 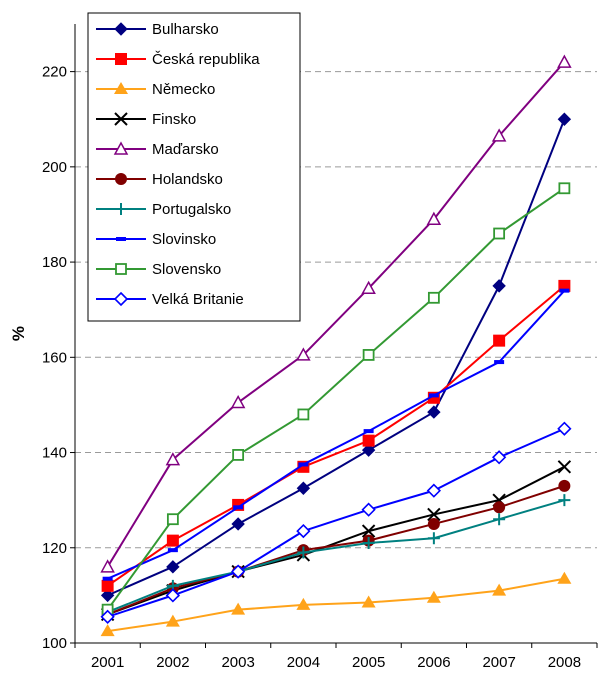 I want to click on legend-item: Německo, so click(x=155, y=89).